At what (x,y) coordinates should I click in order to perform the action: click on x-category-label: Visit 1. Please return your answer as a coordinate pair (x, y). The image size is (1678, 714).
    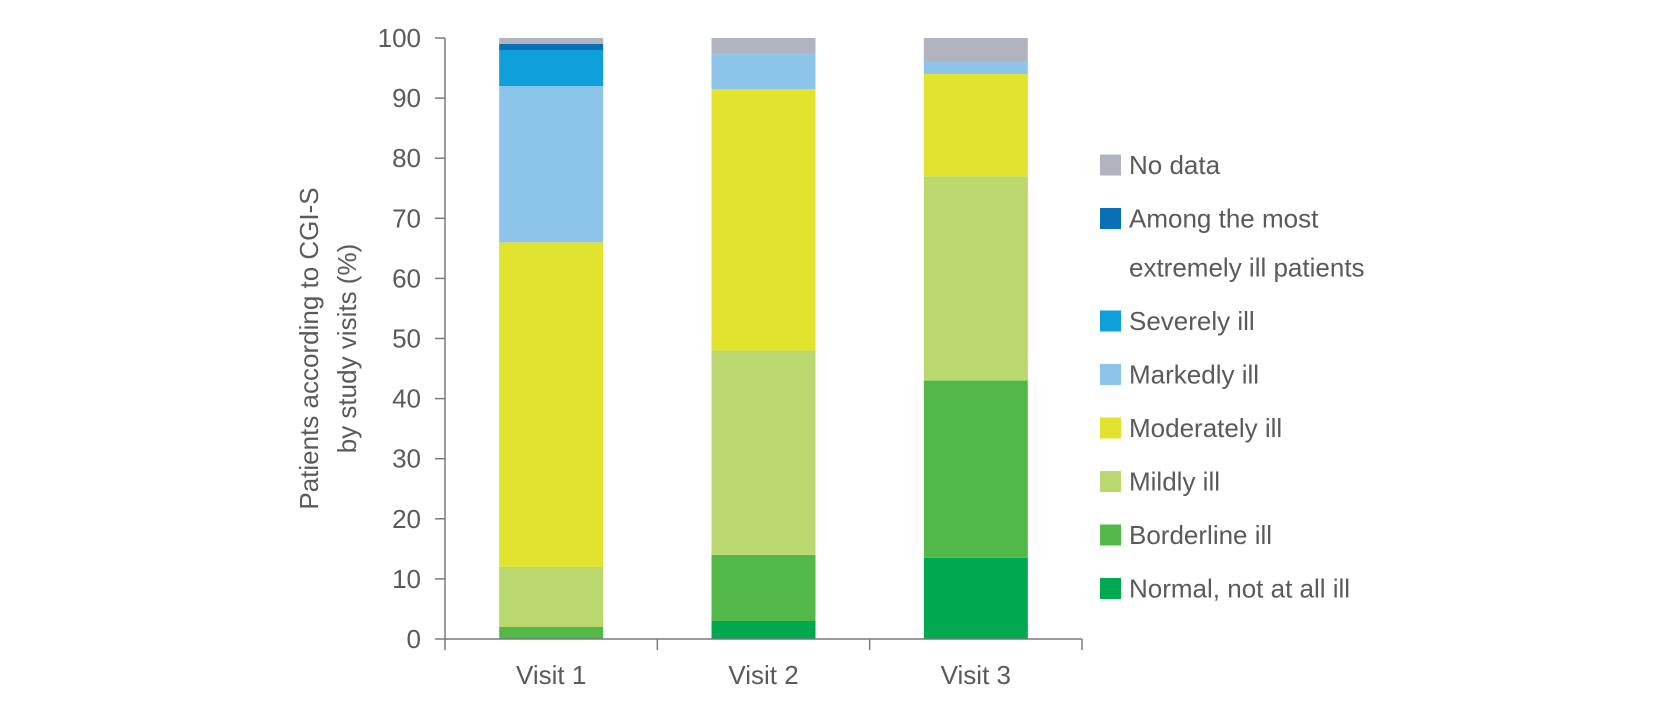
    Looking at the image, I should click on (551, 675).